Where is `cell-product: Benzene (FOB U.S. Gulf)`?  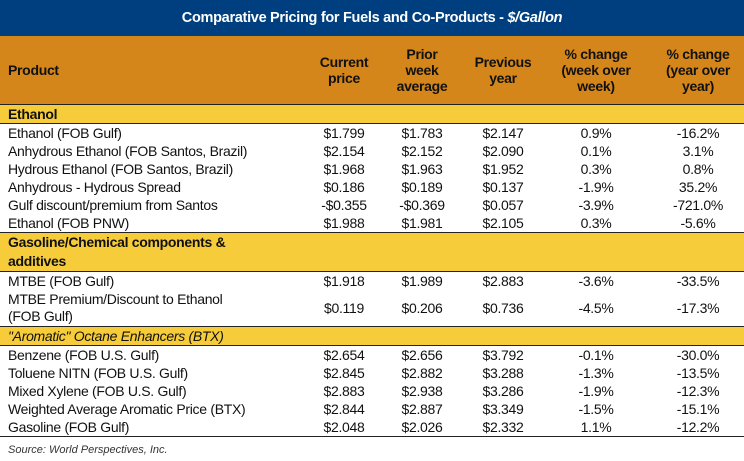 cell-product: Benzene (FOB U.S. Gulf) is located at coordinates (84, 355).